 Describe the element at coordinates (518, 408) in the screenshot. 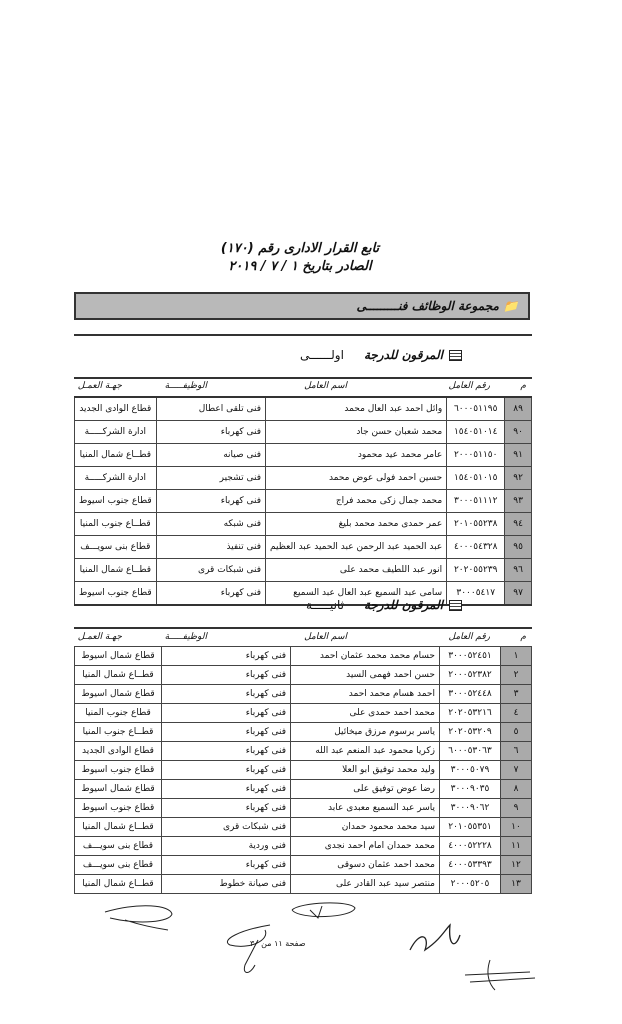

I see `row-number: ٨٩` at that location.